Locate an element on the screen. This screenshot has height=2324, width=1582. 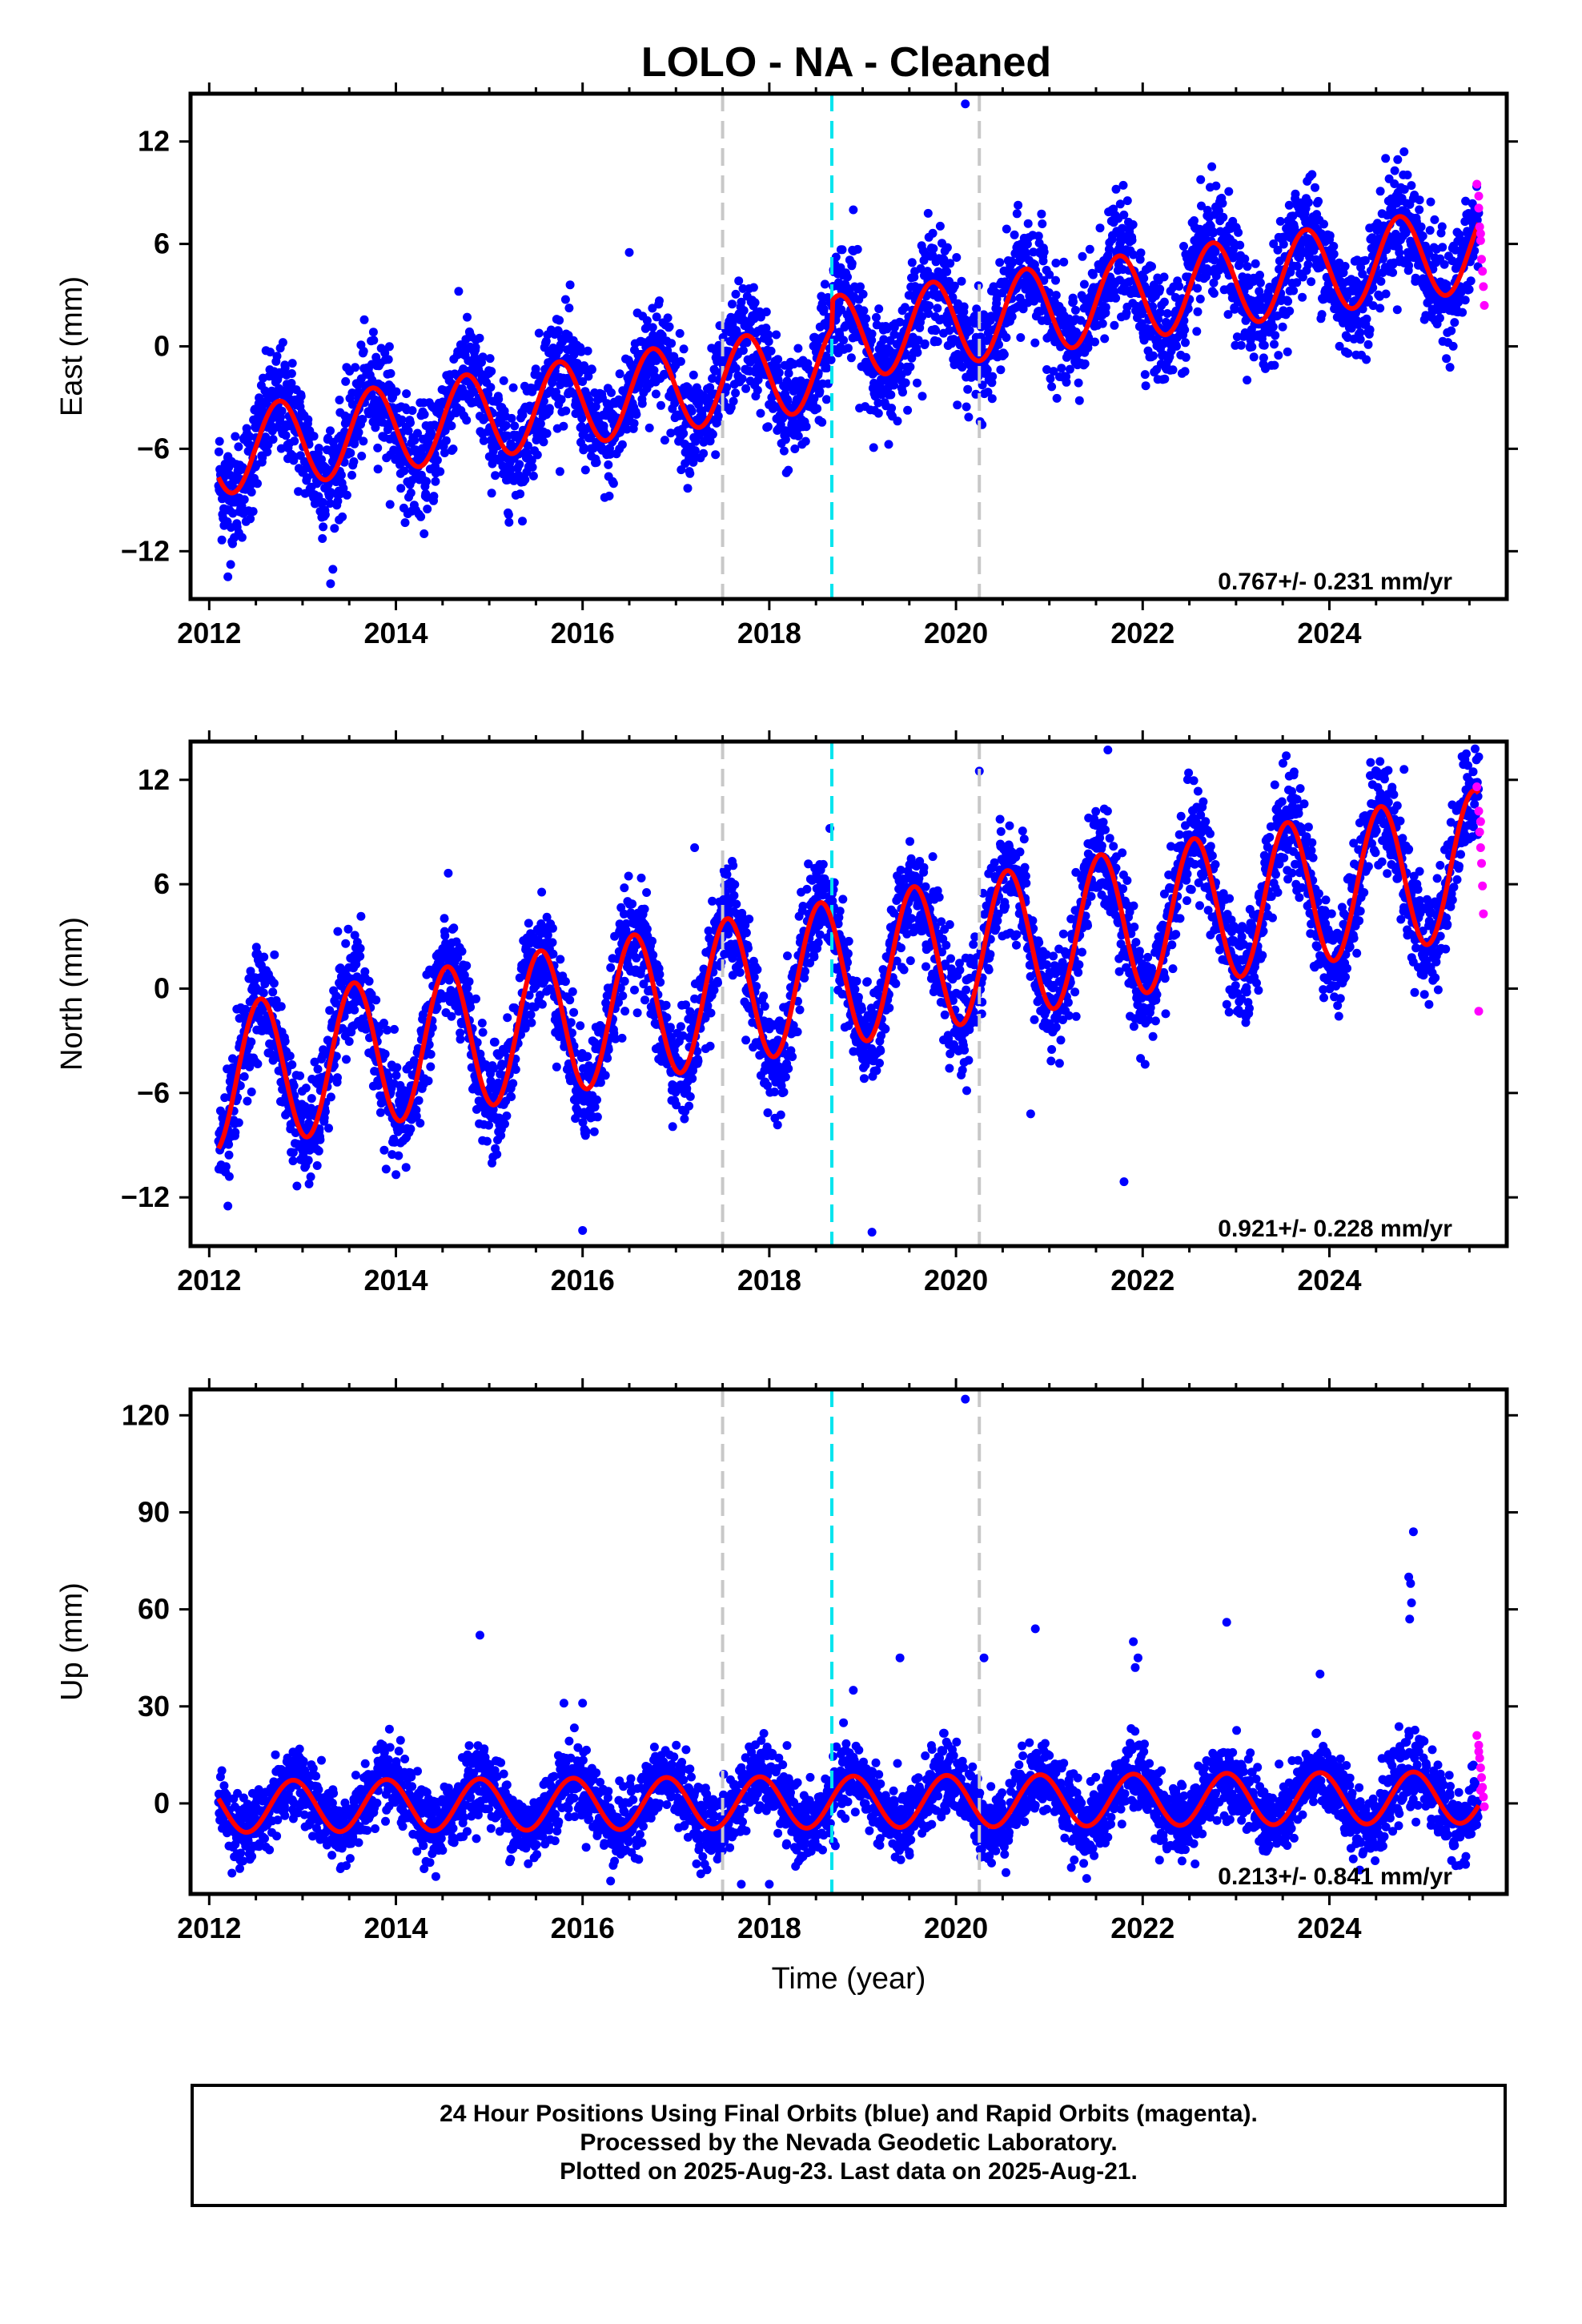
x-tick-label: 2018 is located at coordinates (769, 633).